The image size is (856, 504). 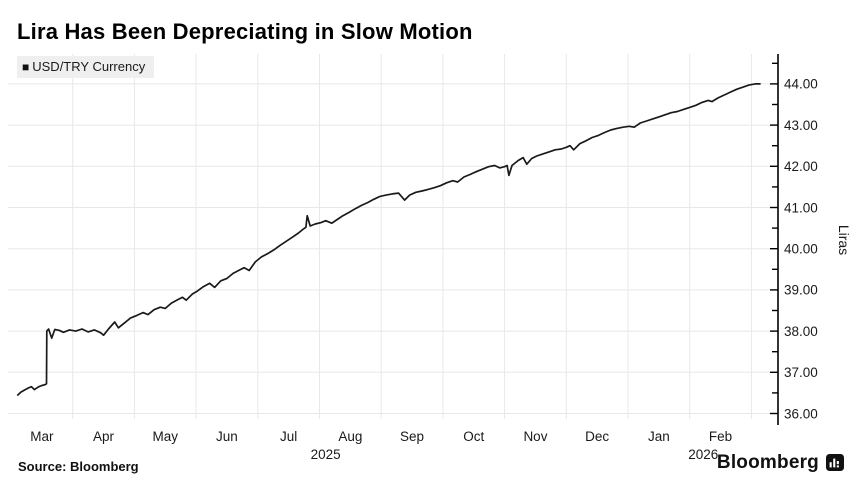 I want to click on svg-text: Oct, so click(x=473, y=436).